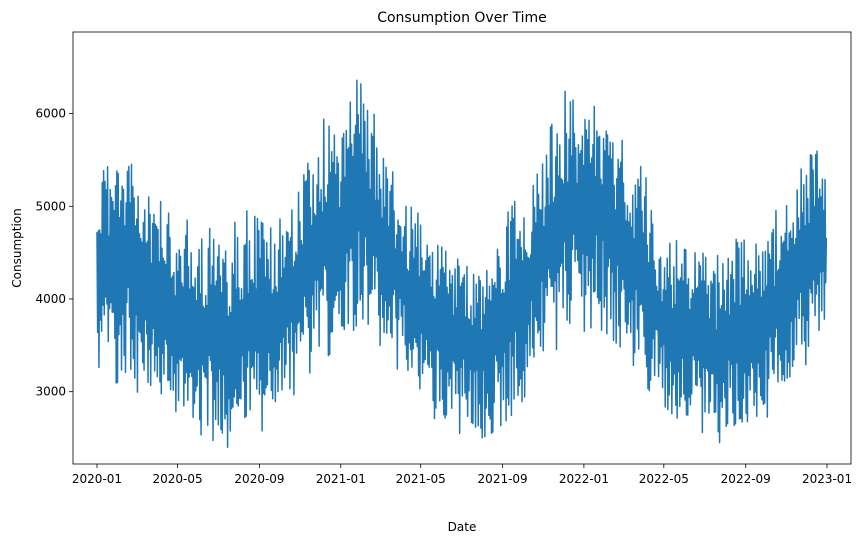 Image resolution: width=859 pixels, height=545 pixels. What do you see at coordinates (584, 479) in the screenshot?
I see `x-tick-label: 2022-01` at bounding box center [584, 479].